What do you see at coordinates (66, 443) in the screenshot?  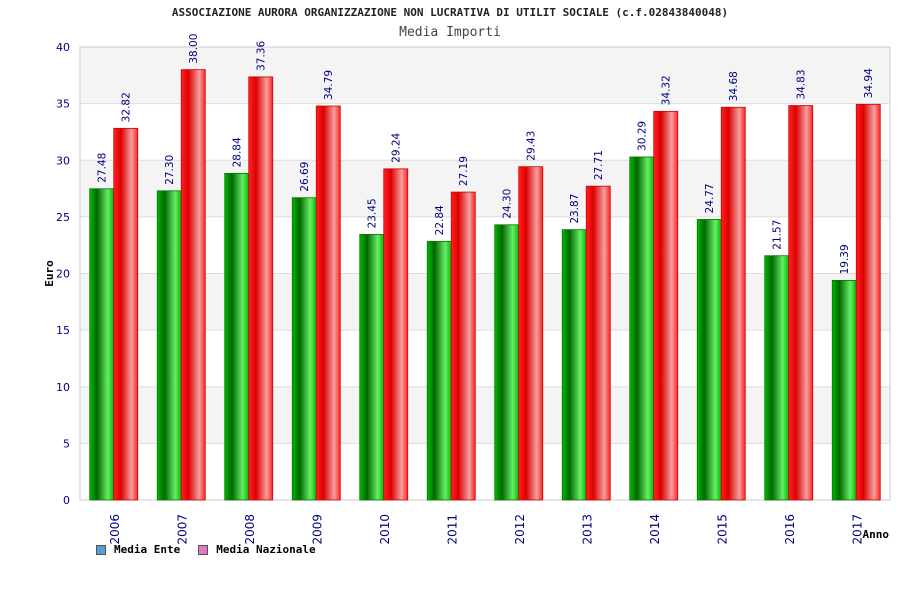 I see `y-tick-label: 5` at bounding box center [66, 443].